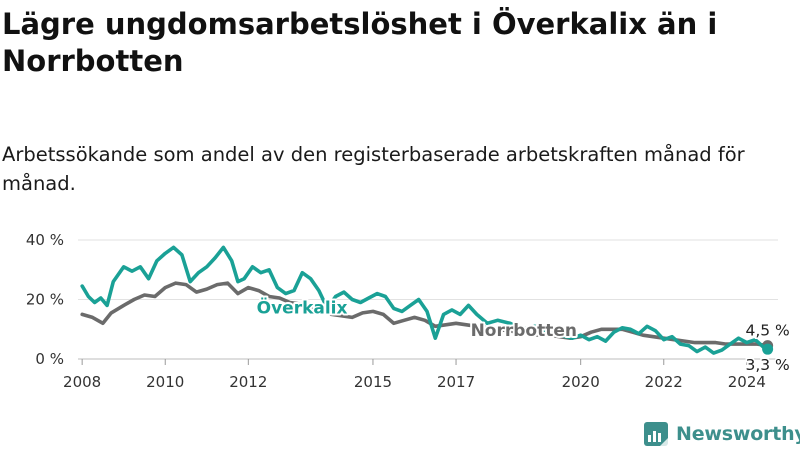  What do you see at coordinates (49, 359) in the screenshot?
I see `y-tick-label: 0 %` at bounding box center [49, 359].